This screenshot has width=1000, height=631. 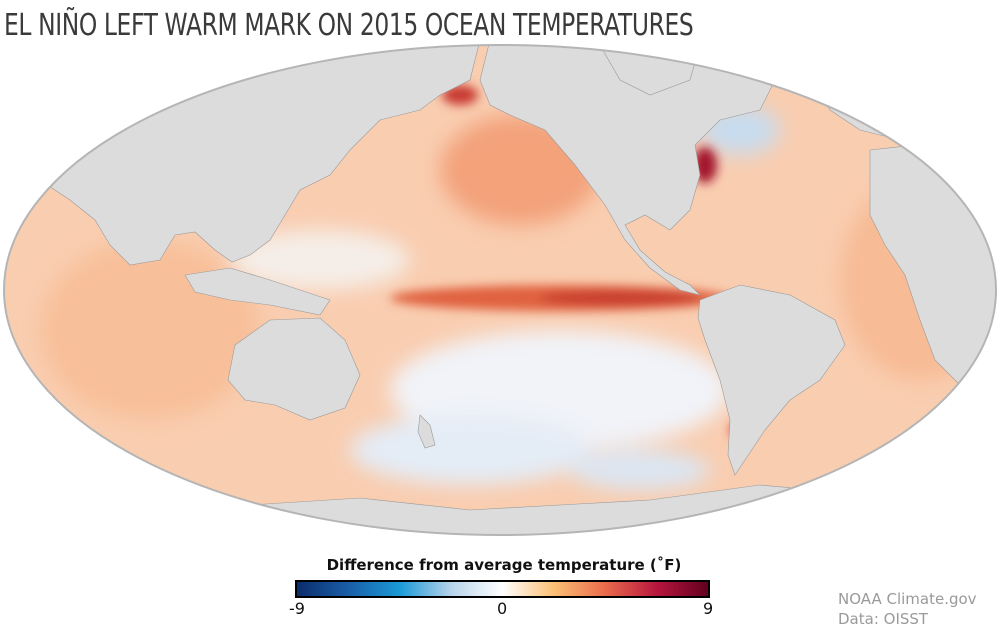 I want to click on north-america, so click(x=630, y=170).